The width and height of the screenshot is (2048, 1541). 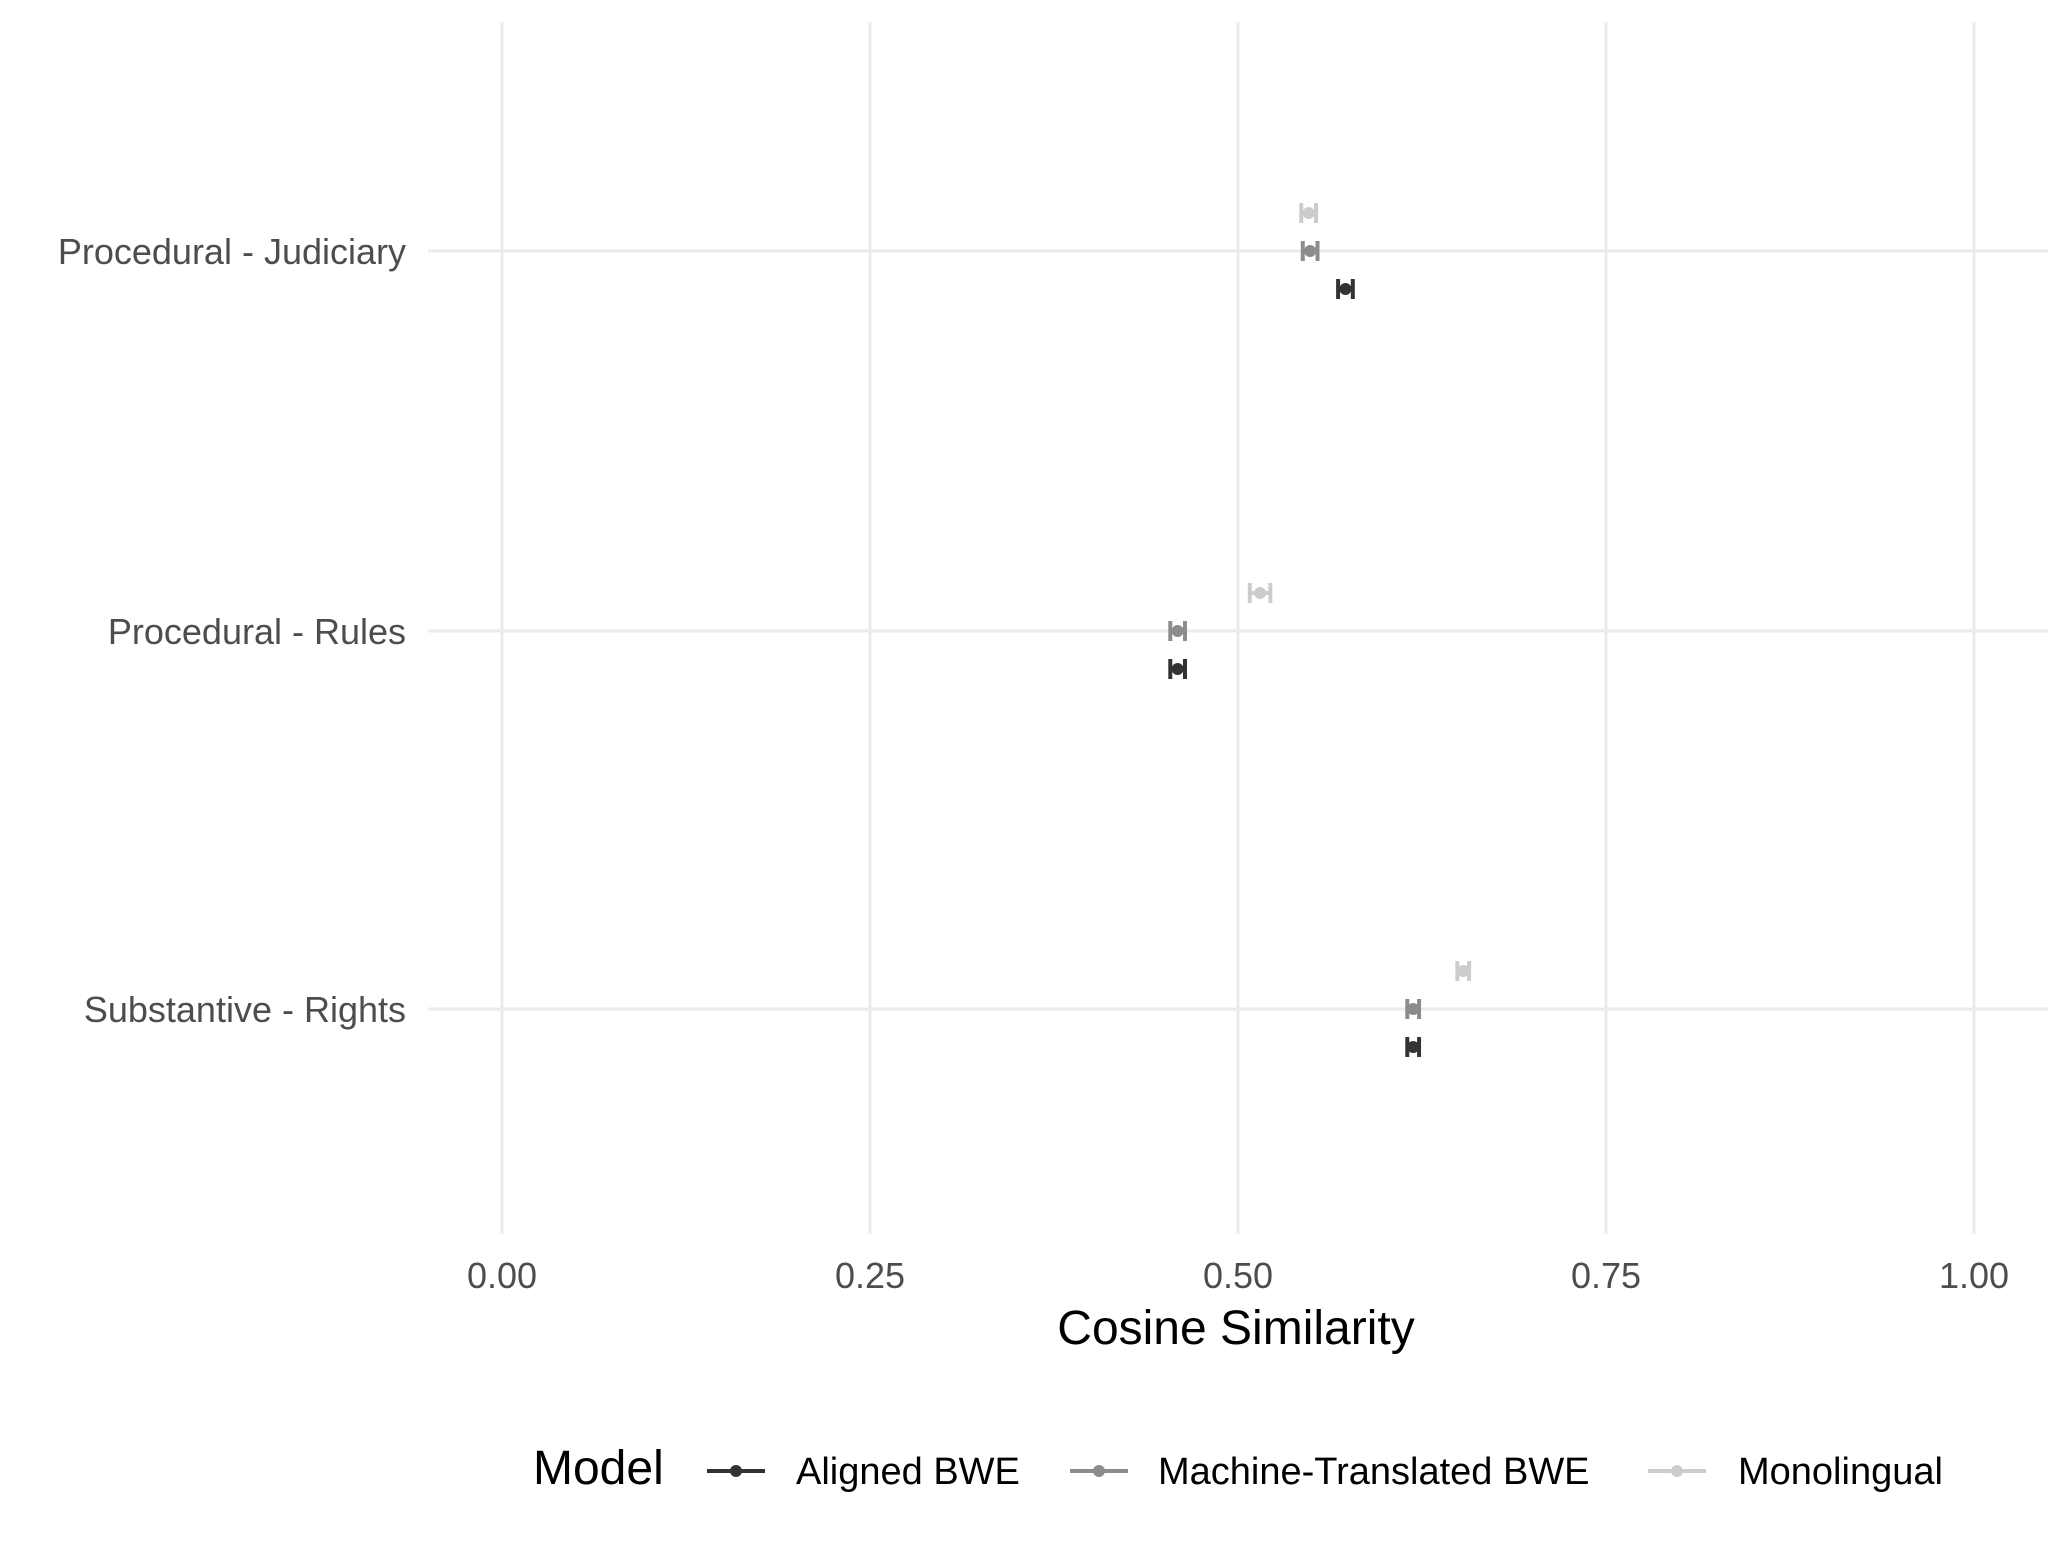 I want to click on x-tick-label: 0.00, so click(x=502, y=1275).